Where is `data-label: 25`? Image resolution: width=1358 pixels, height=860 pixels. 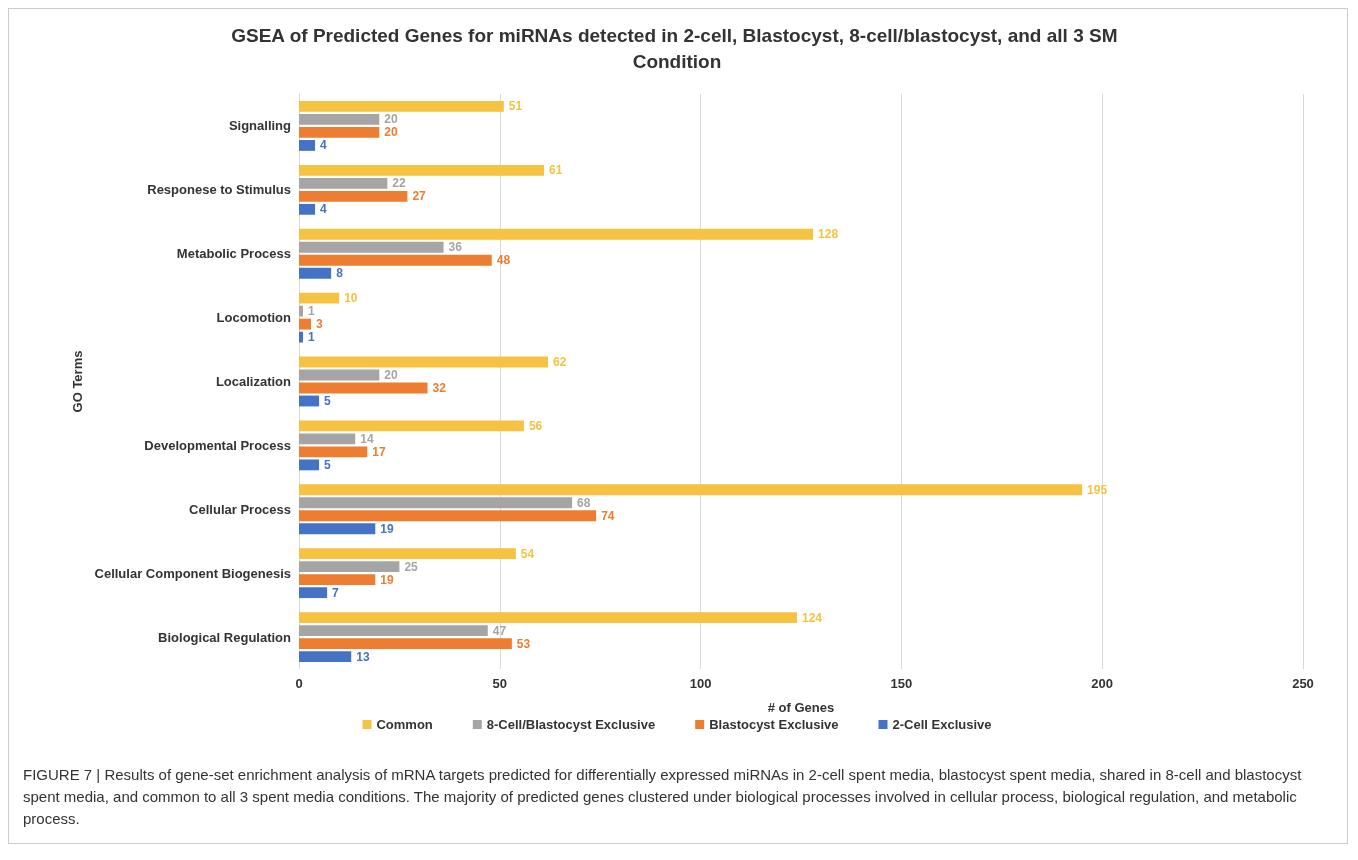
data-label: 25 is located at coordinates (411, 566).